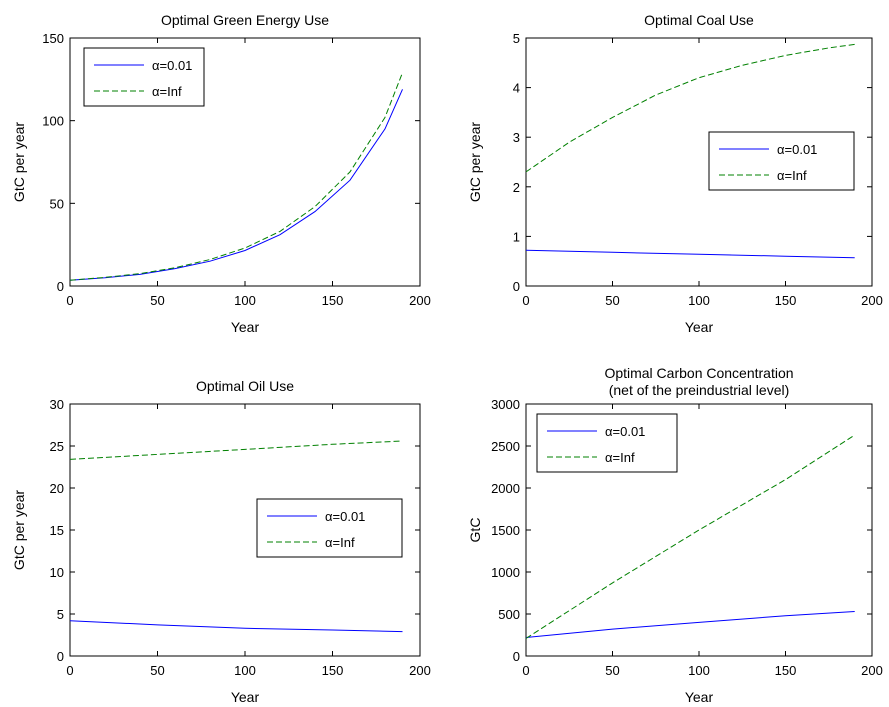 Image resolution: width=889 pixels, height=707 pixels. Describe the element at coordinates (57, 446) in the screenshot. I see `y-tick-label: 25` at that location.